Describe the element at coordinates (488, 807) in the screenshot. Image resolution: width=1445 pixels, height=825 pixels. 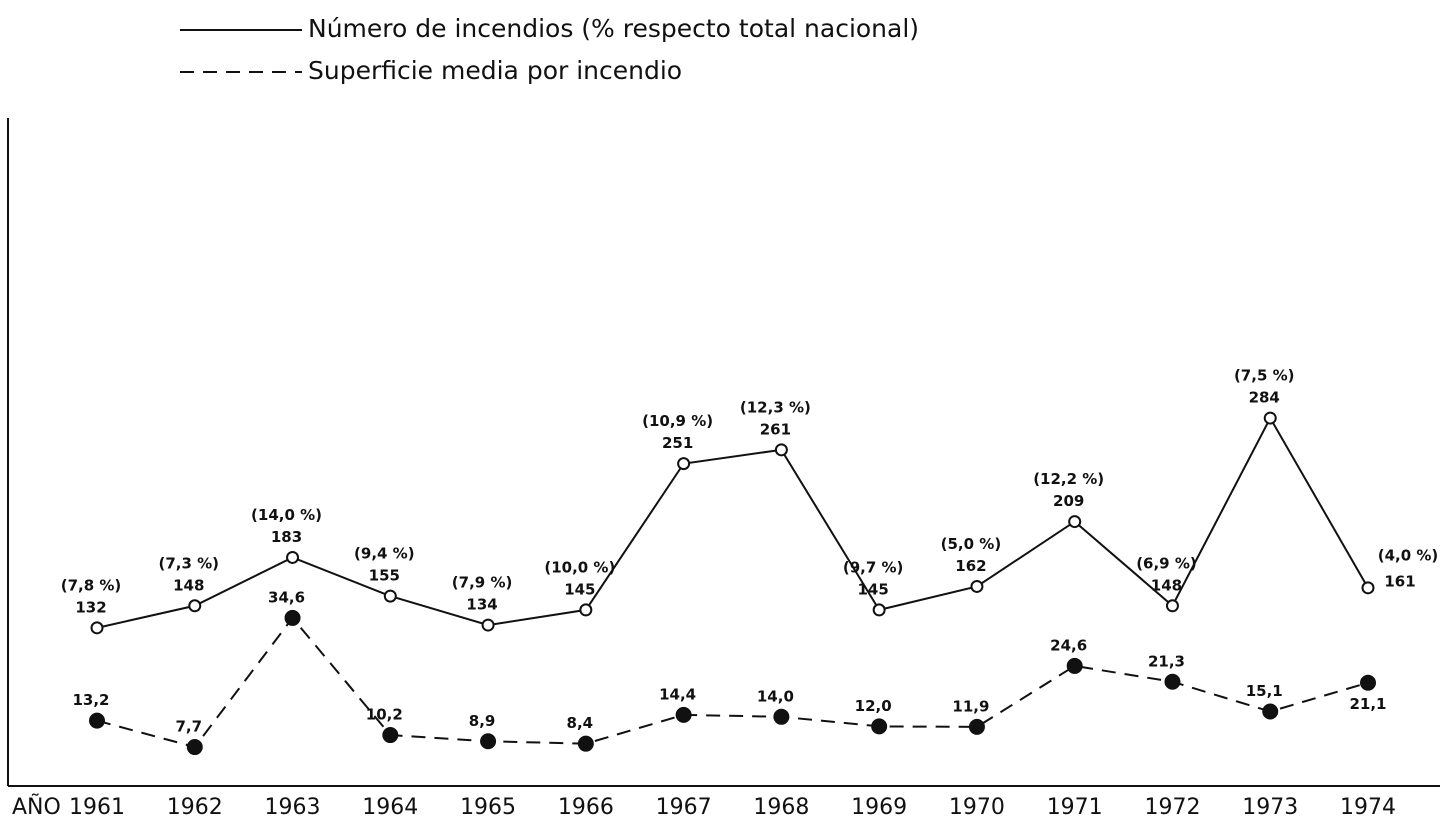
I see `x-tick-label: 1965` at that location.